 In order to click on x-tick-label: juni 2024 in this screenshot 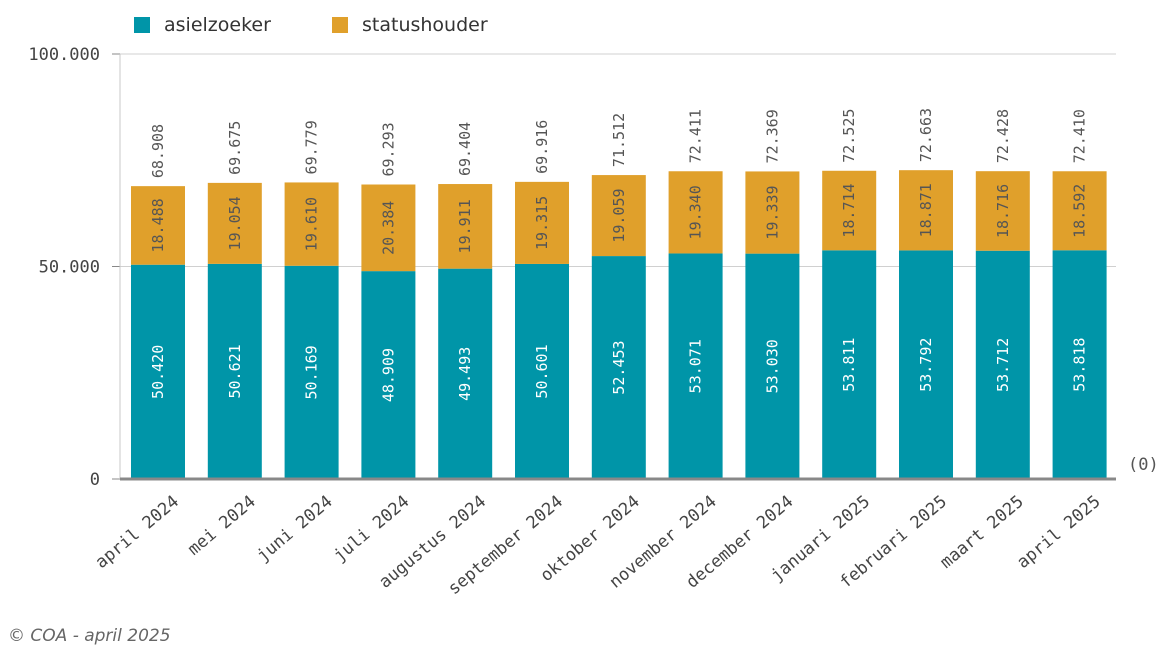, I will do `click(294, 529)`.